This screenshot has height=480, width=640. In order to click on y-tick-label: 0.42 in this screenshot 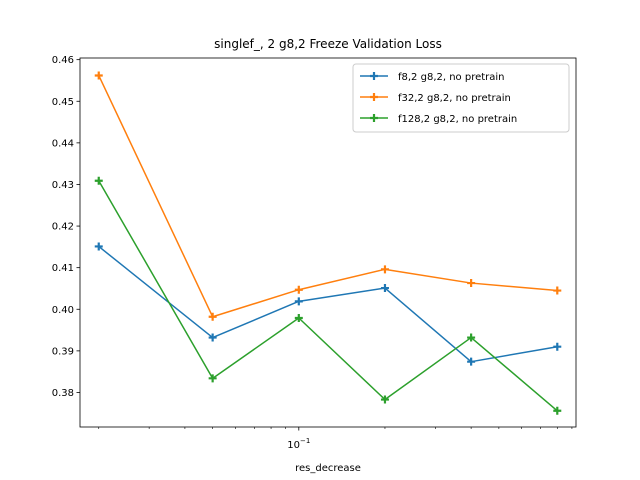, I will do `click(63, 227)`.